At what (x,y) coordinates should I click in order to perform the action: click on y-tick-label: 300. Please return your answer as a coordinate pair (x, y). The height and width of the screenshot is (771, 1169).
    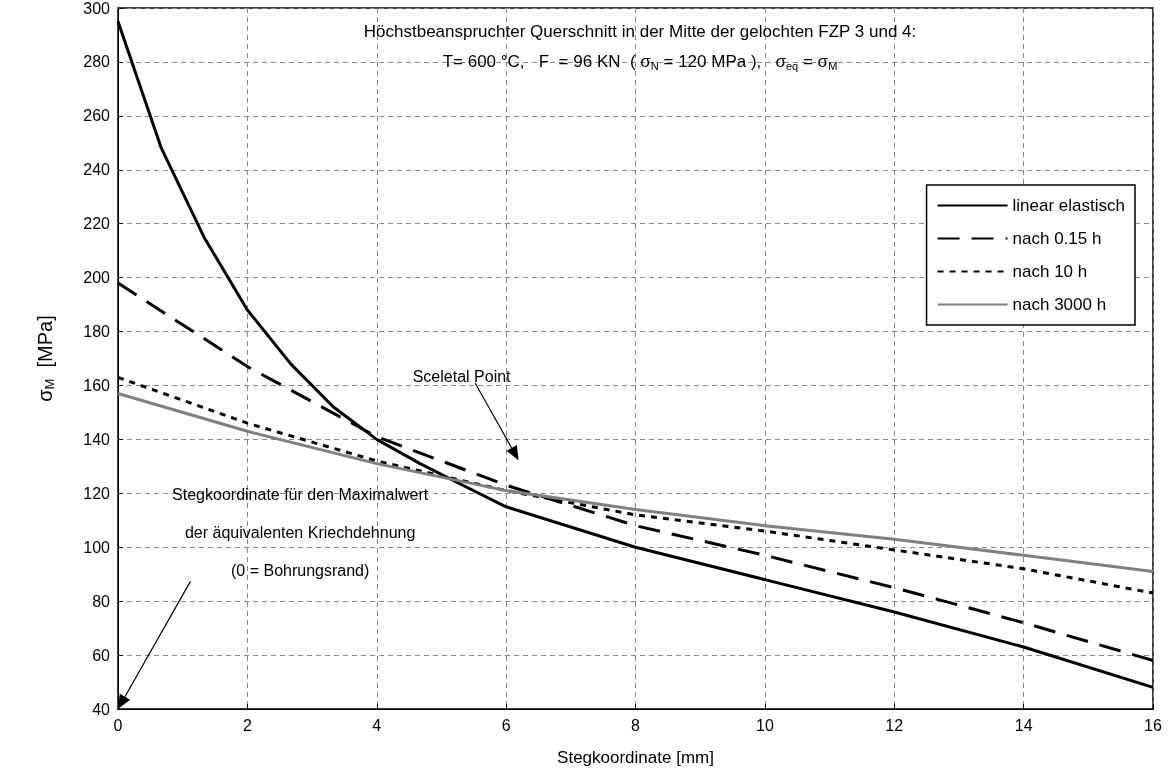
    Looking at the image, I should click on (97, 8).